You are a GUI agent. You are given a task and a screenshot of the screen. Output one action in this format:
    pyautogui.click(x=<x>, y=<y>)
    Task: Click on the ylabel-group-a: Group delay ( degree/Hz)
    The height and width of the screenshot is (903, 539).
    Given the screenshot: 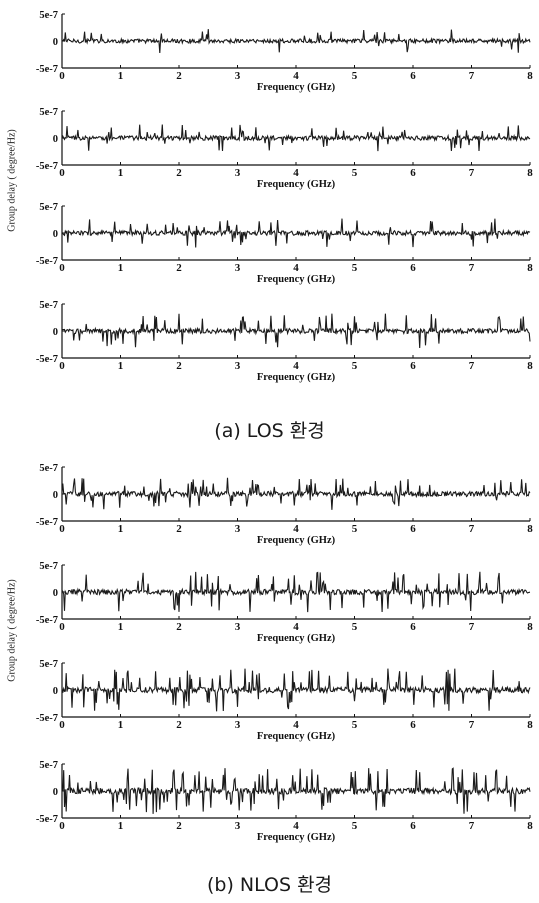 What is the action you would take?
    pyautogui.click(x=12, y=180)
    